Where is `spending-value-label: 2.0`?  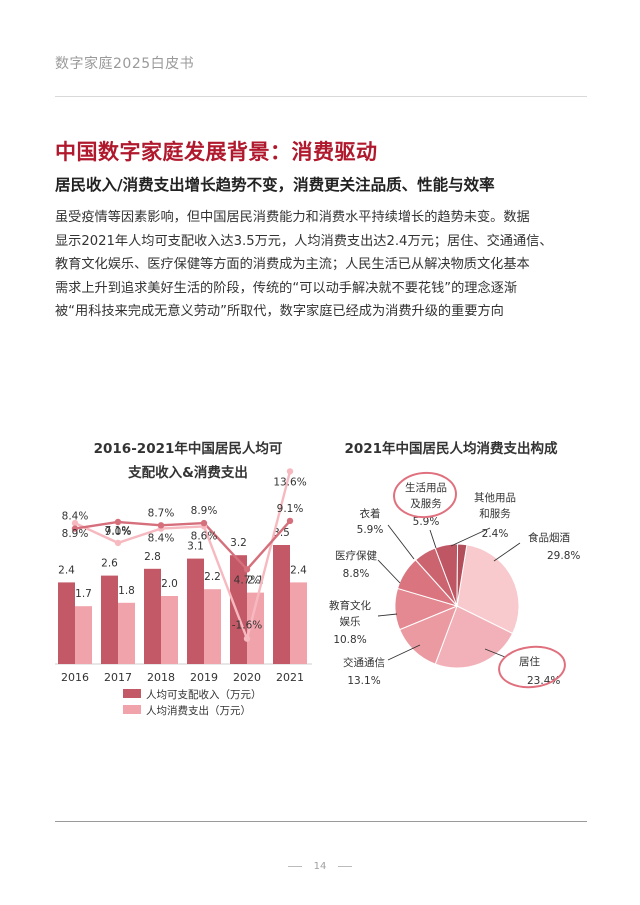
spending-value-label: 2.0 is located at coordinates (169, 584).